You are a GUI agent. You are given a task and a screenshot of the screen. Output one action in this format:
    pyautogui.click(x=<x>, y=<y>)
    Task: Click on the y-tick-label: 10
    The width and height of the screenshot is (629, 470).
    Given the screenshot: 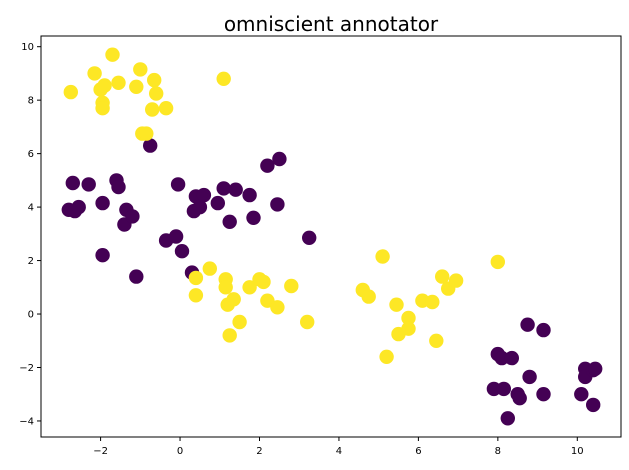 What is the action you would take?
    pyautogui.click(x=27, y=47)
    